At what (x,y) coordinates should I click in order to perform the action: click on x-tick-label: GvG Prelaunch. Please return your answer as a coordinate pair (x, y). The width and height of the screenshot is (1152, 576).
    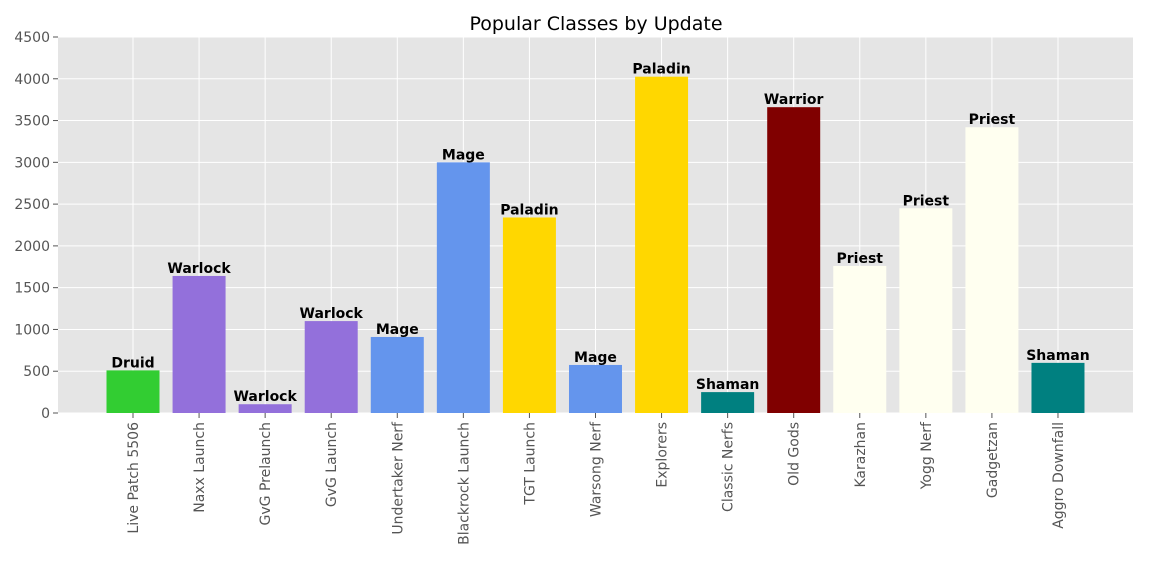
    Looking at the image, I should click on (266, 473).